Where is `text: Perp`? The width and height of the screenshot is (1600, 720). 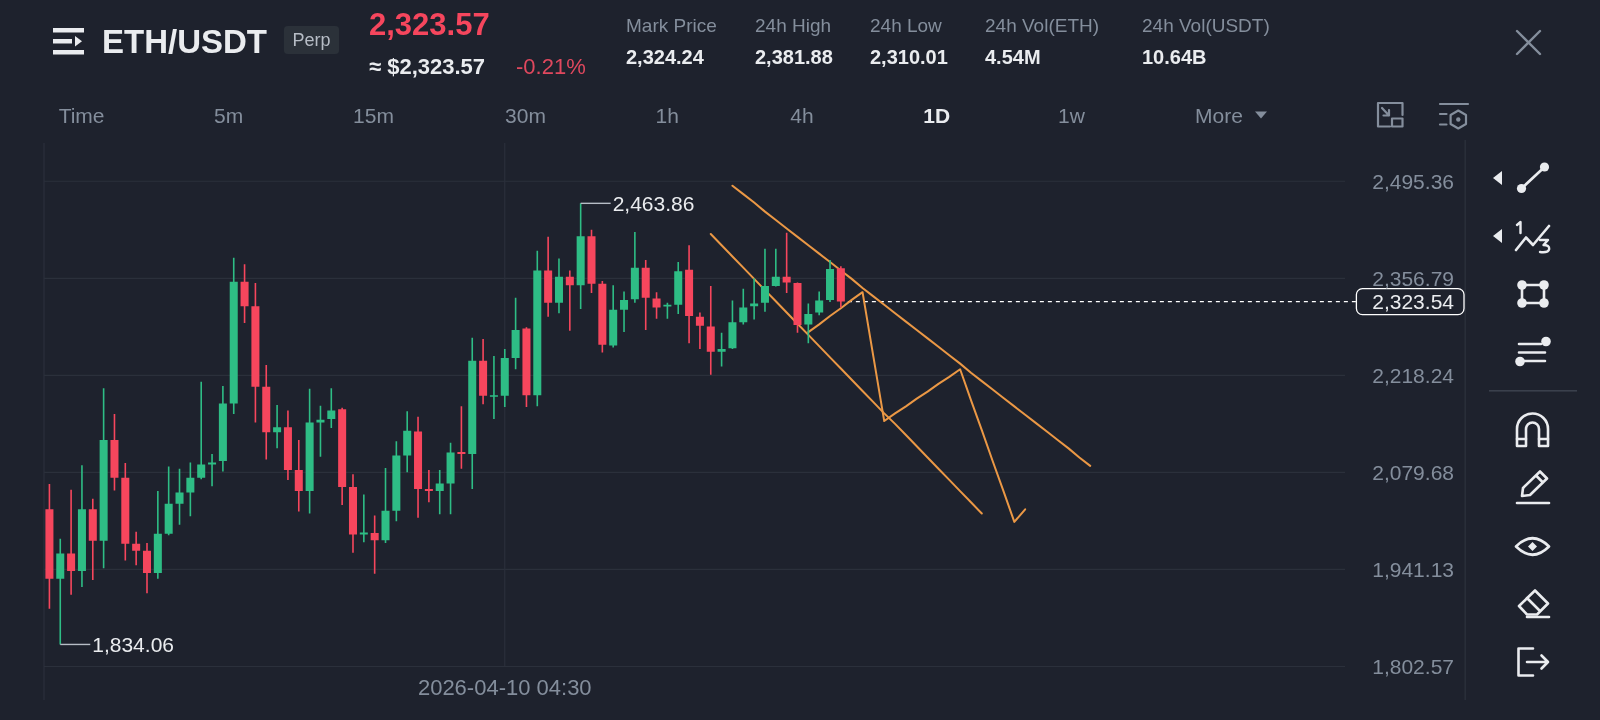
text: Perp is located at coordinates (311, 40).